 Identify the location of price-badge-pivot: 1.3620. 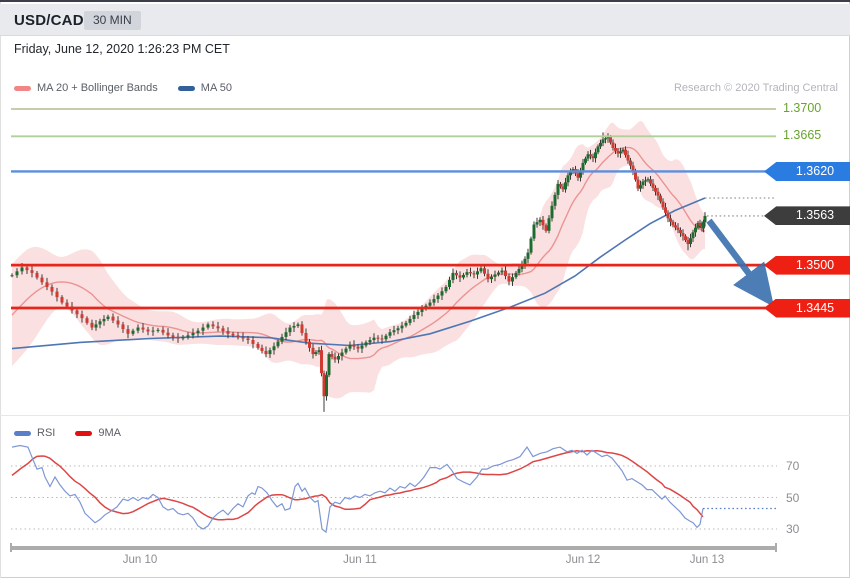
(807, 171).